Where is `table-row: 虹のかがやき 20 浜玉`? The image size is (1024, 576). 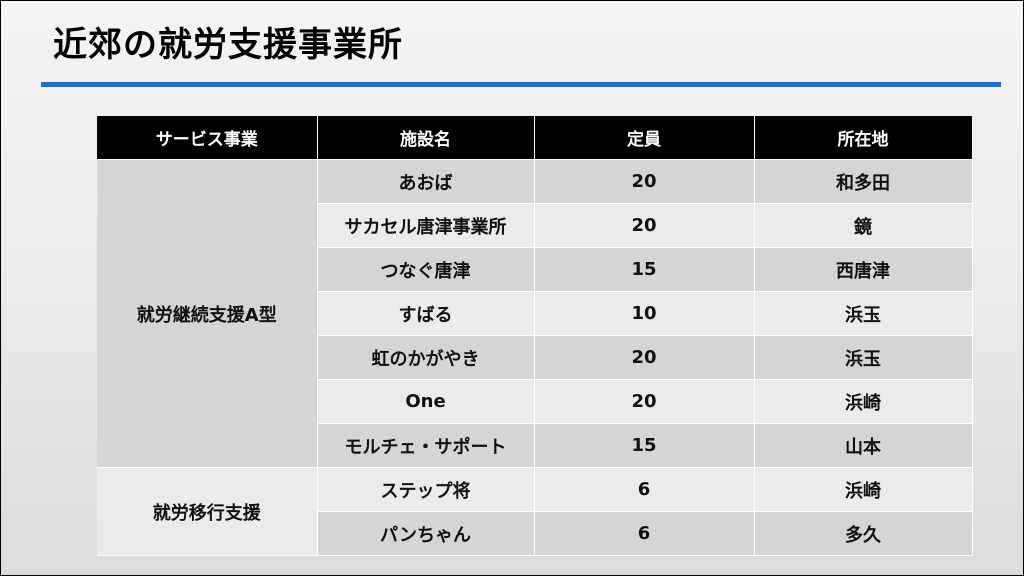 table-row: 虹のかがやき 20 浜玉 is located at coordinates (535, 357).